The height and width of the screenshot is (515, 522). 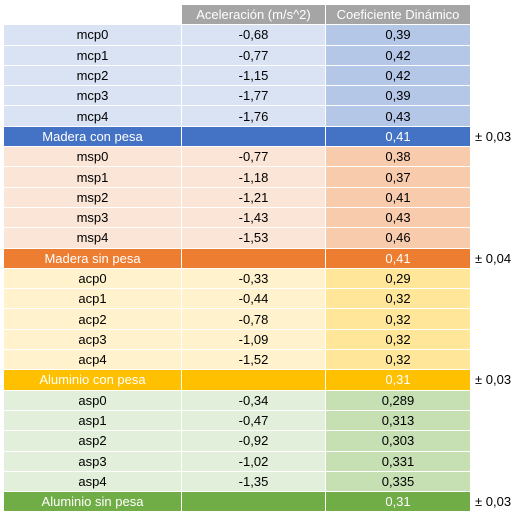 What do you see at coordinates (398, 157) in the screenshot?
I see `row-coefficient-cell: 0,38` at bounding box center [398, 157].